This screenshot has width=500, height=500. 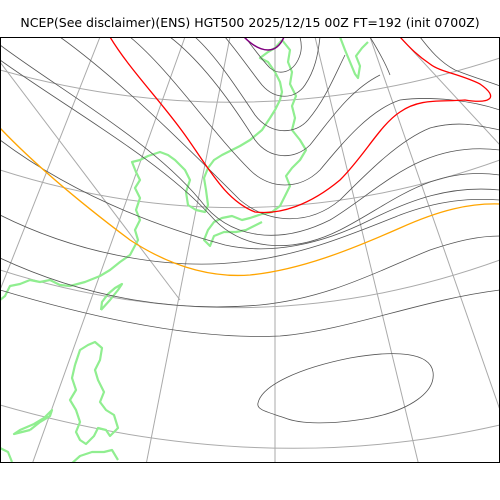 I want to click on coastline-europe, so click(x=94, y=455).